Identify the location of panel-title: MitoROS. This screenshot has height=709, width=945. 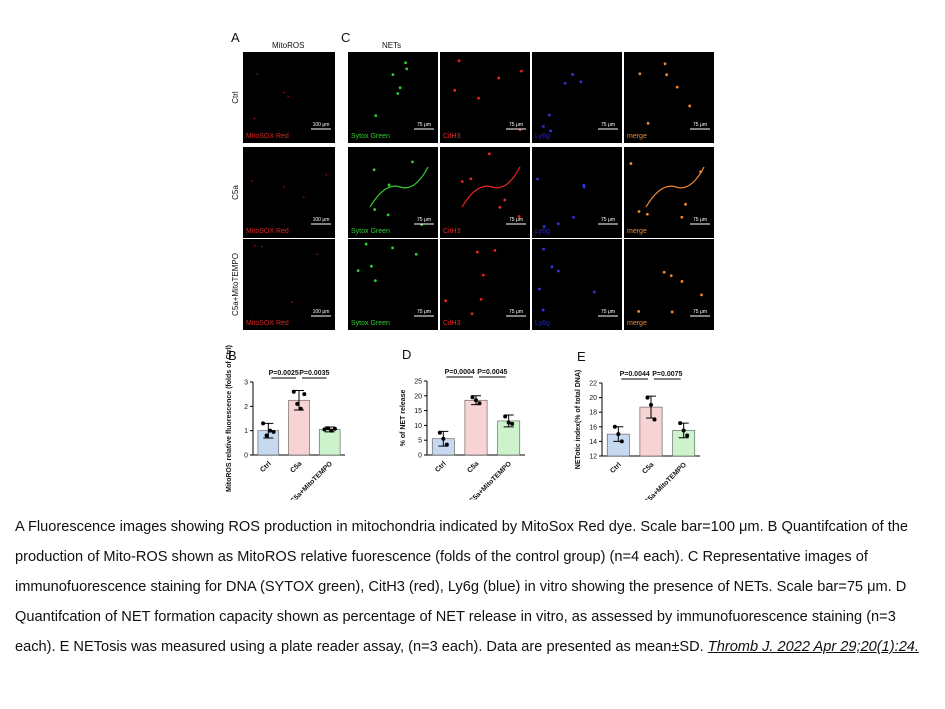
(288, 45).